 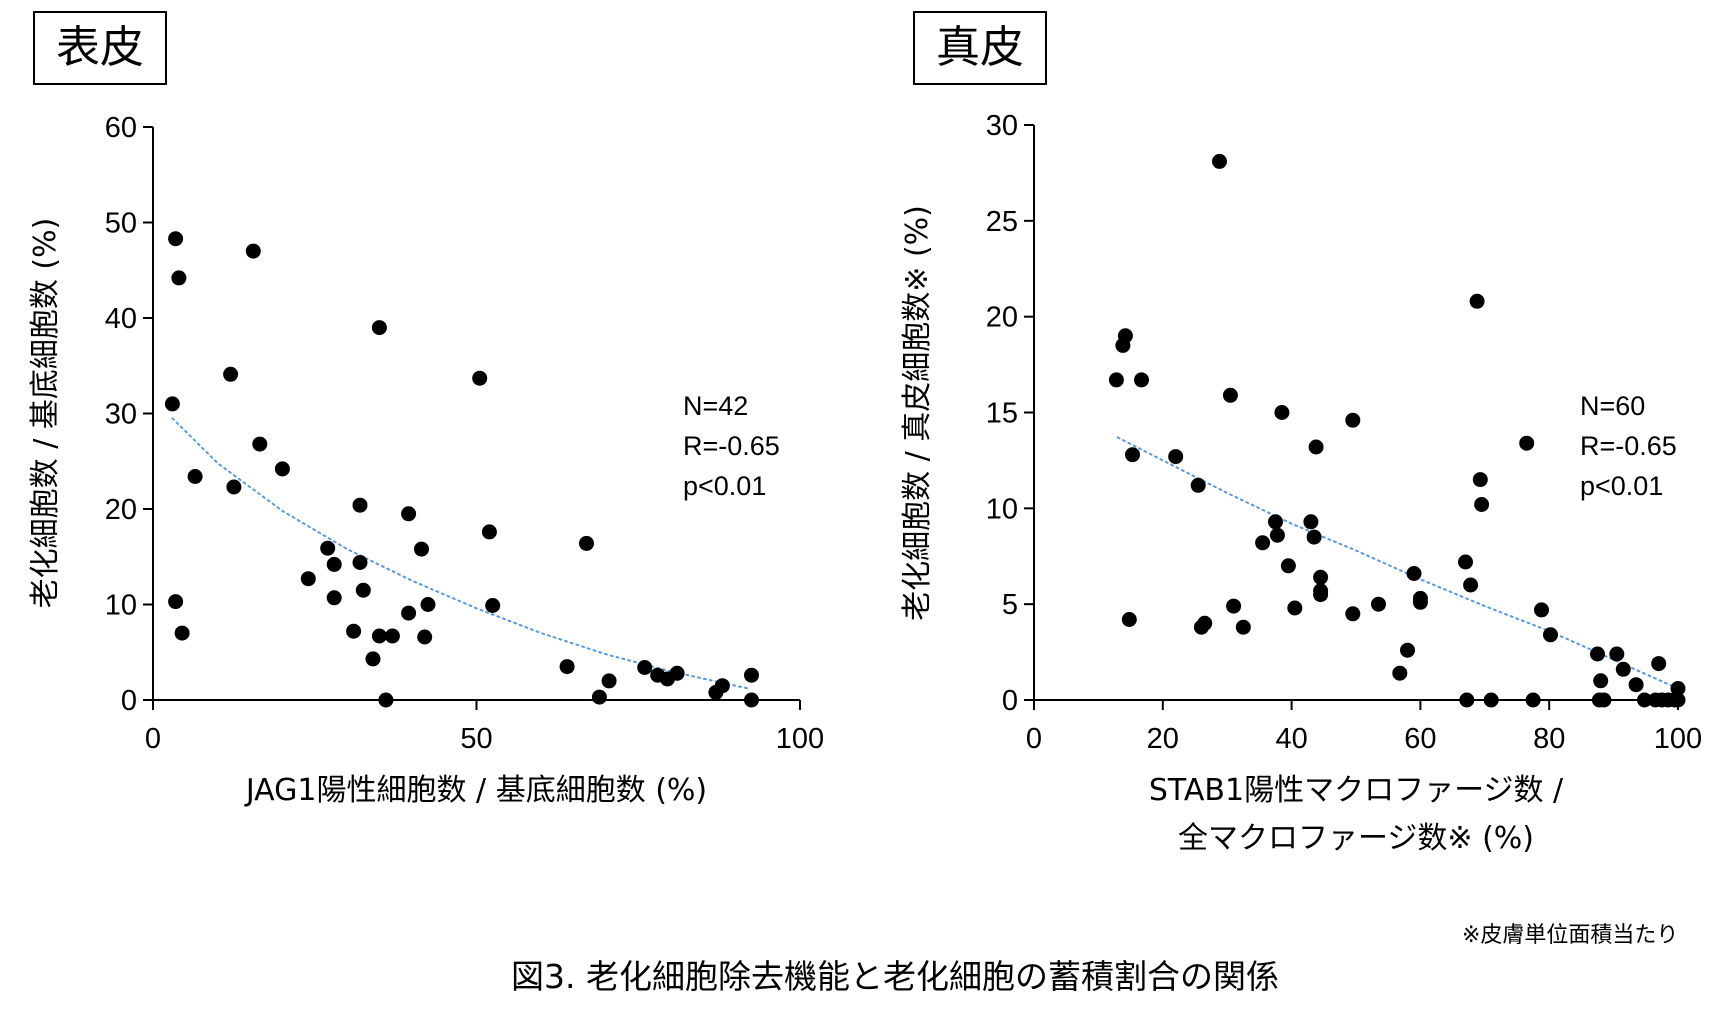 I want to click on panel-label-dermis: 真皮, so click(x=980, y=48).